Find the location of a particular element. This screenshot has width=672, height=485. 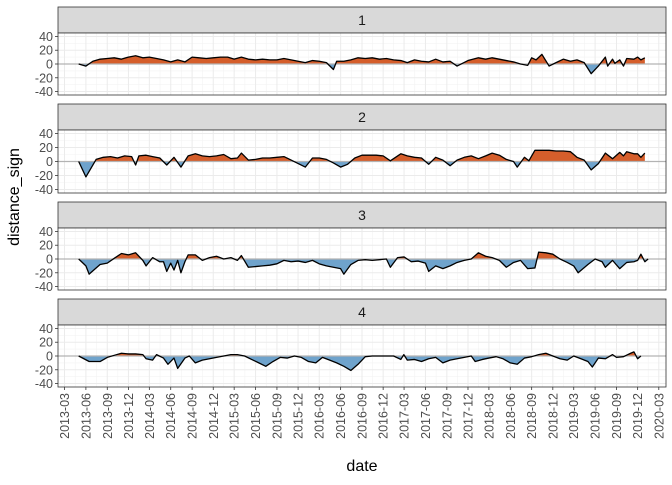

y-axis-title: distance_sign is located at coordinates (14, 197).